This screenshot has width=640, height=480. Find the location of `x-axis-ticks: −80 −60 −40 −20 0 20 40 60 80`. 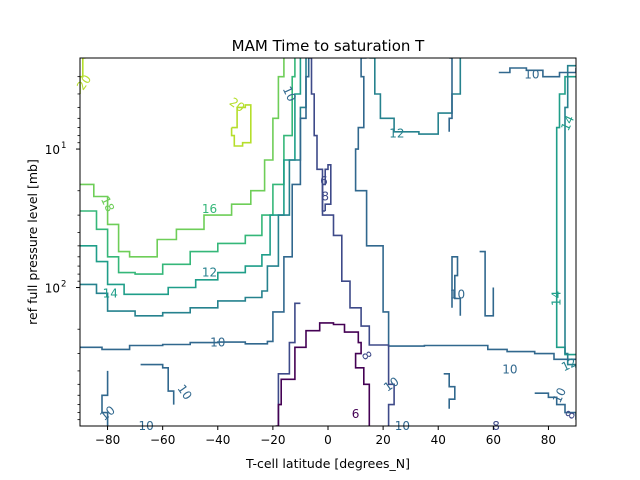

x-axis-ticks: −80 −60 −40 −20 0 20 40 60 80 is located at coordinates (325, 436).